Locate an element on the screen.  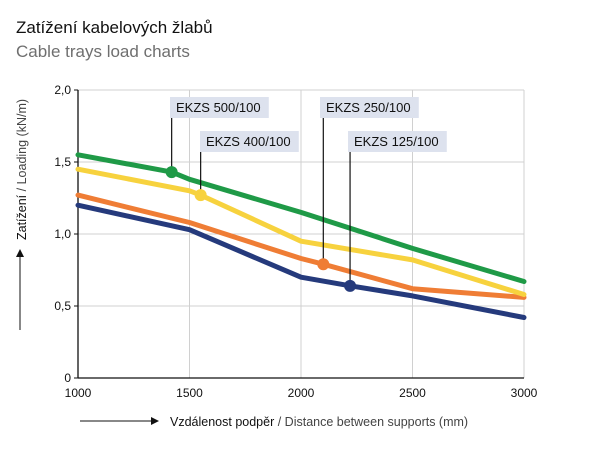
series-label: EKZS 125/100 is located at coordinates (396, 141).